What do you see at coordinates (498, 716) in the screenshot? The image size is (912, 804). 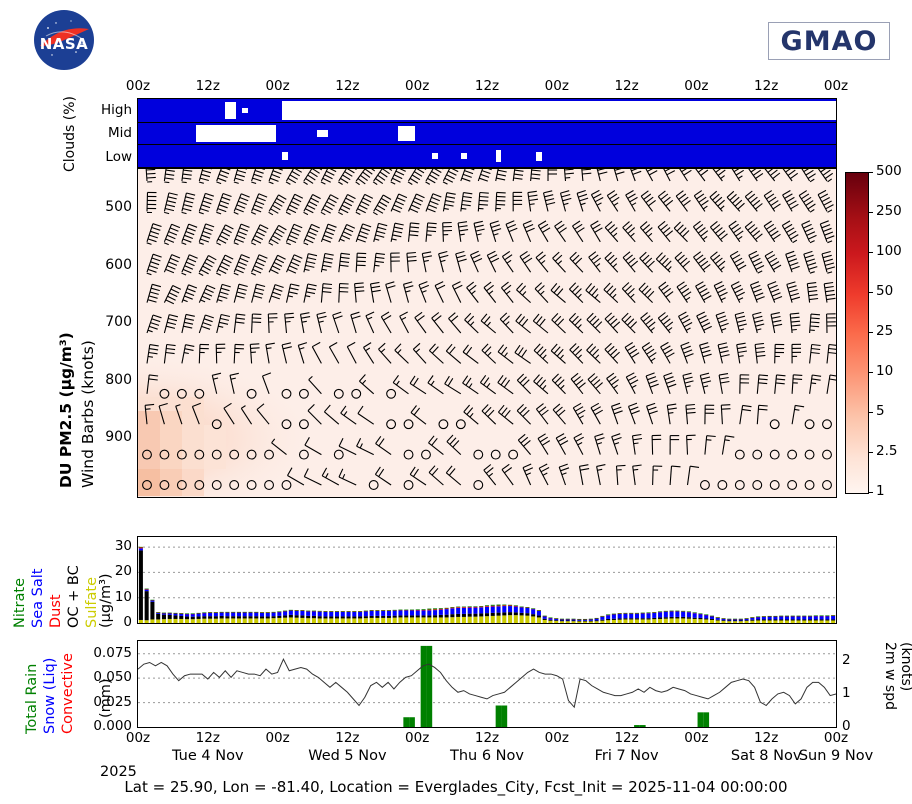 I see `precip-bar` at bounding box center [498, 716].